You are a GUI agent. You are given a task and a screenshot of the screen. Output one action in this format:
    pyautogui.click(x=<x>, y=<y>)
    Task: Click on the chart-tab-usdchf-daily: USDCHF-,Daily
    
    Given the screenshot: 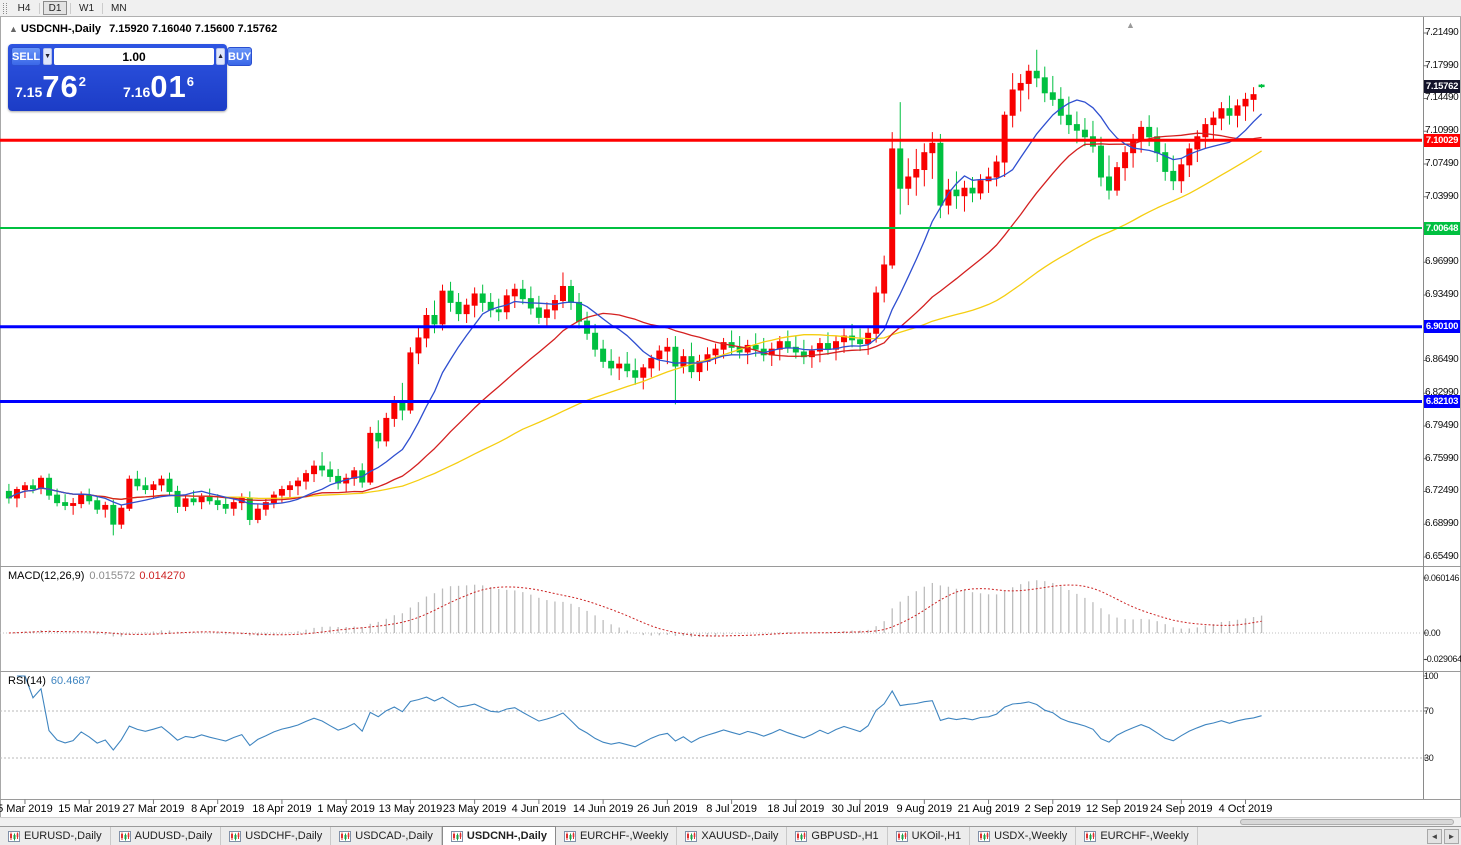 What is the action you would take?
    pyautogui.click(x=276, y=836)
    